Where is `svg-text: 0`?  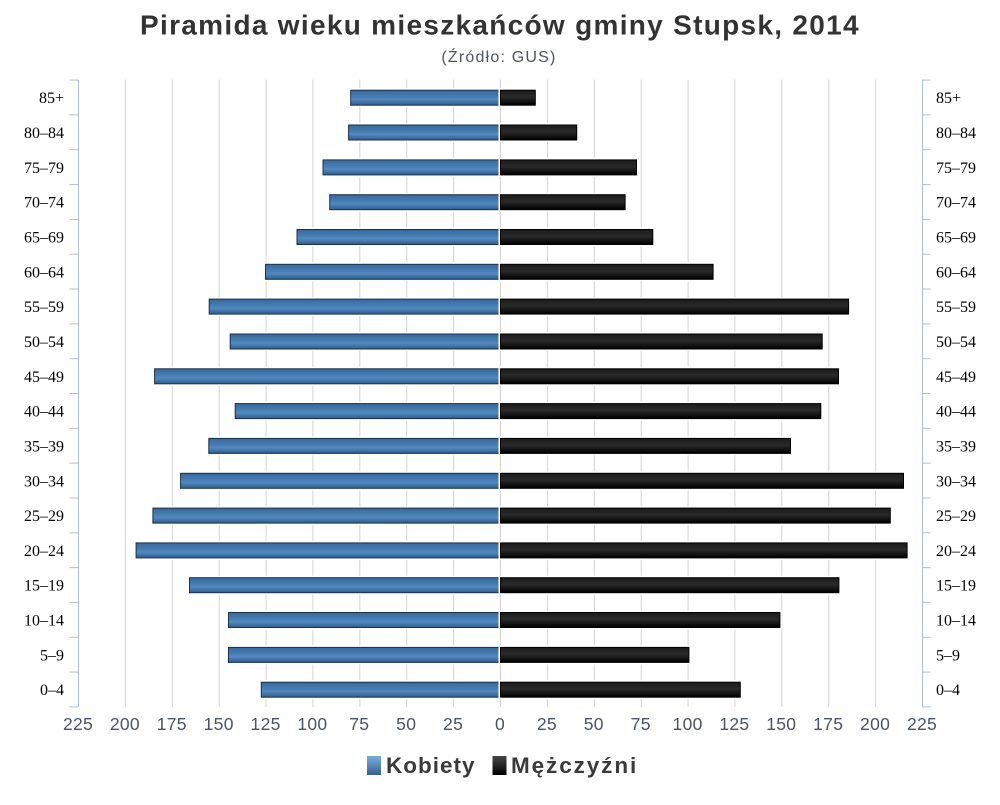 svg-text: 0 is located at coordinates (500, 724).